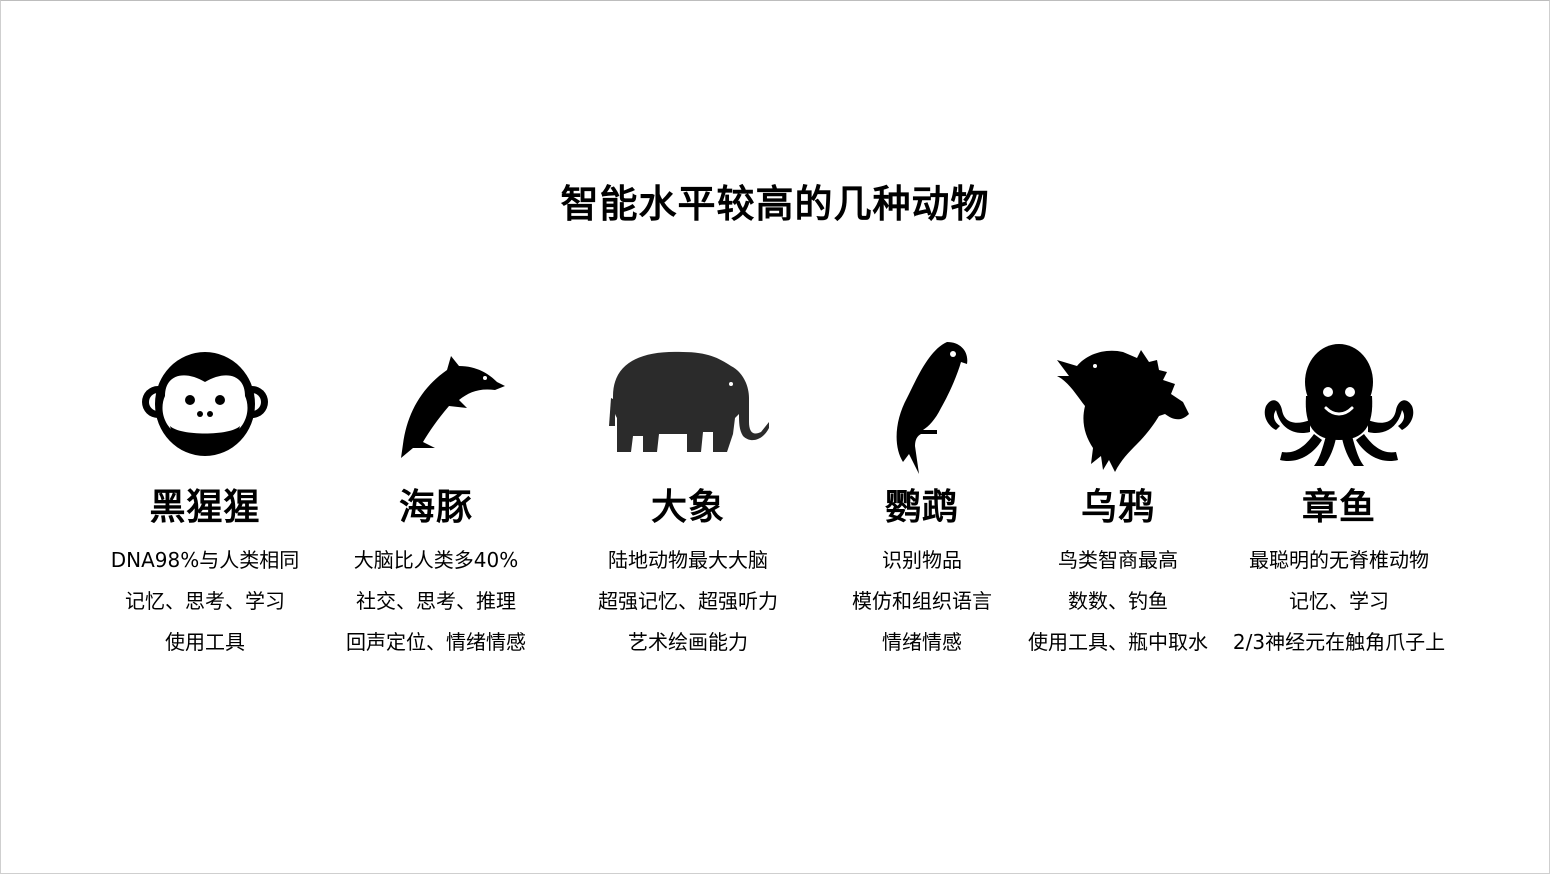 This screenshot has height=874, width=1550. What do you see at coordinates (1117, 507) in the screenshot?
I see `animal-name: 乌鸦` at bounding box center [1117, 507].